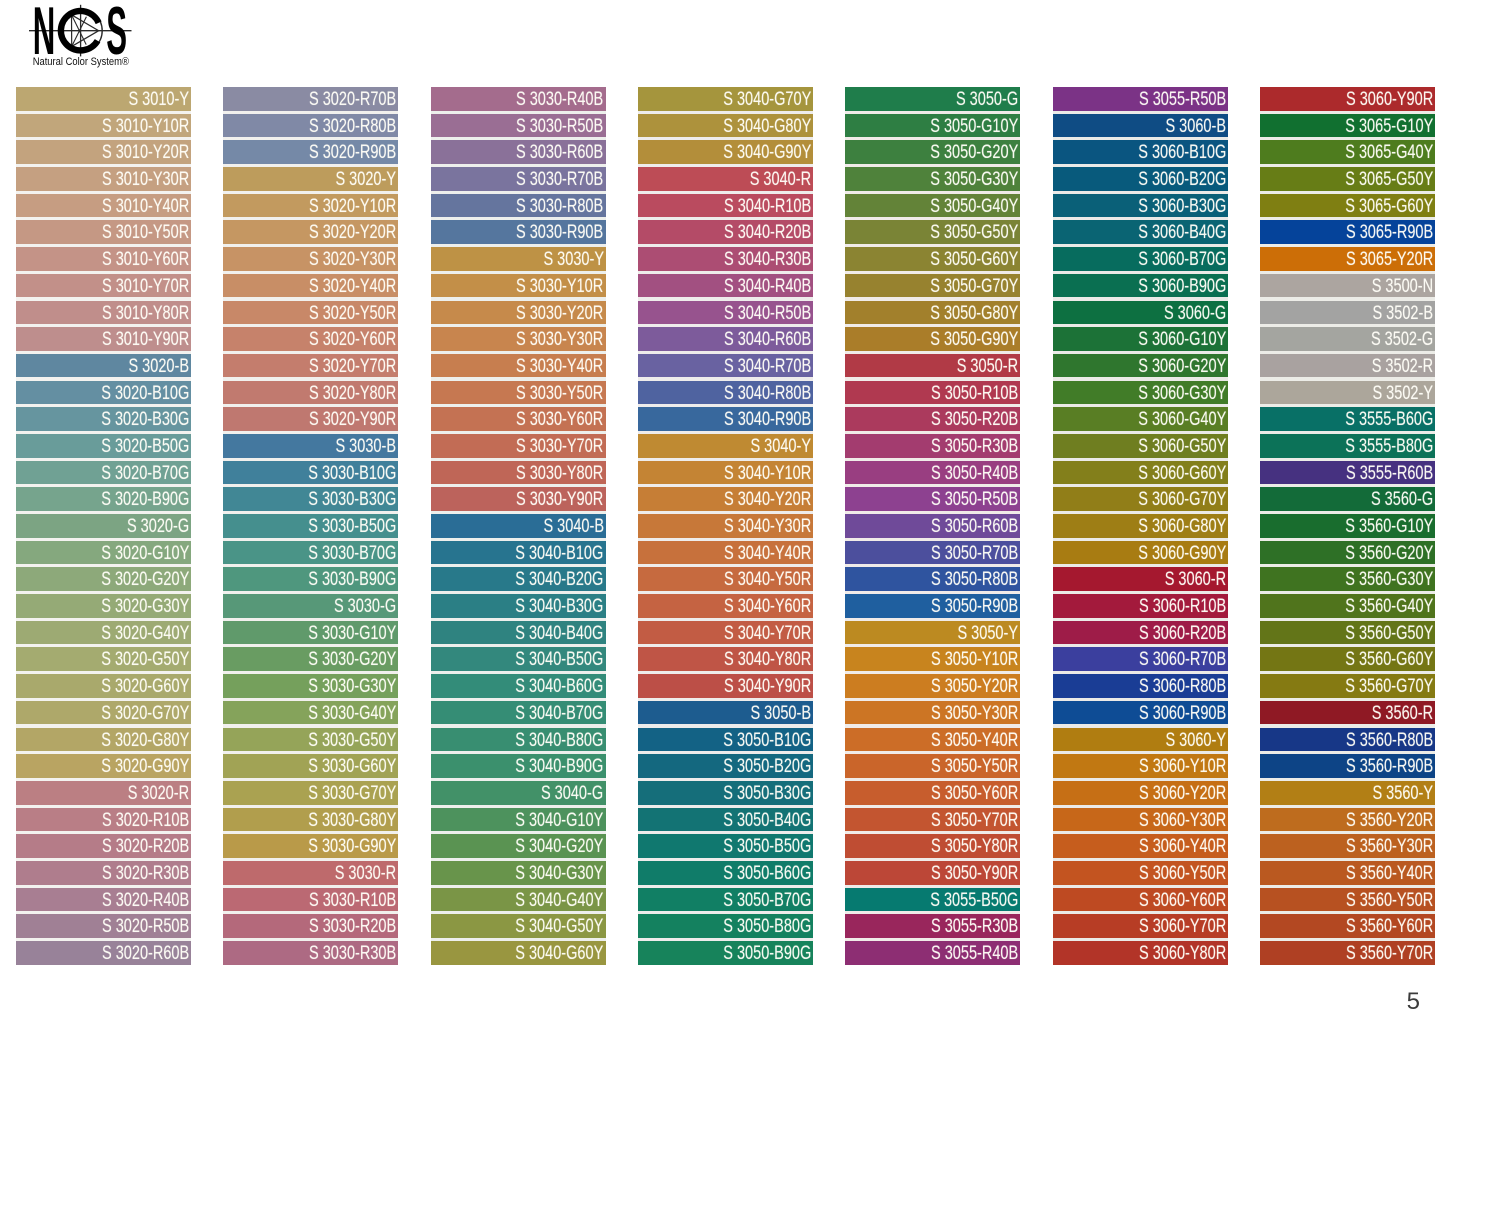  What do you see at coordinates (116, 34) in the screenshot?
I see `svg-text: S` at bounding box center [116, 34].